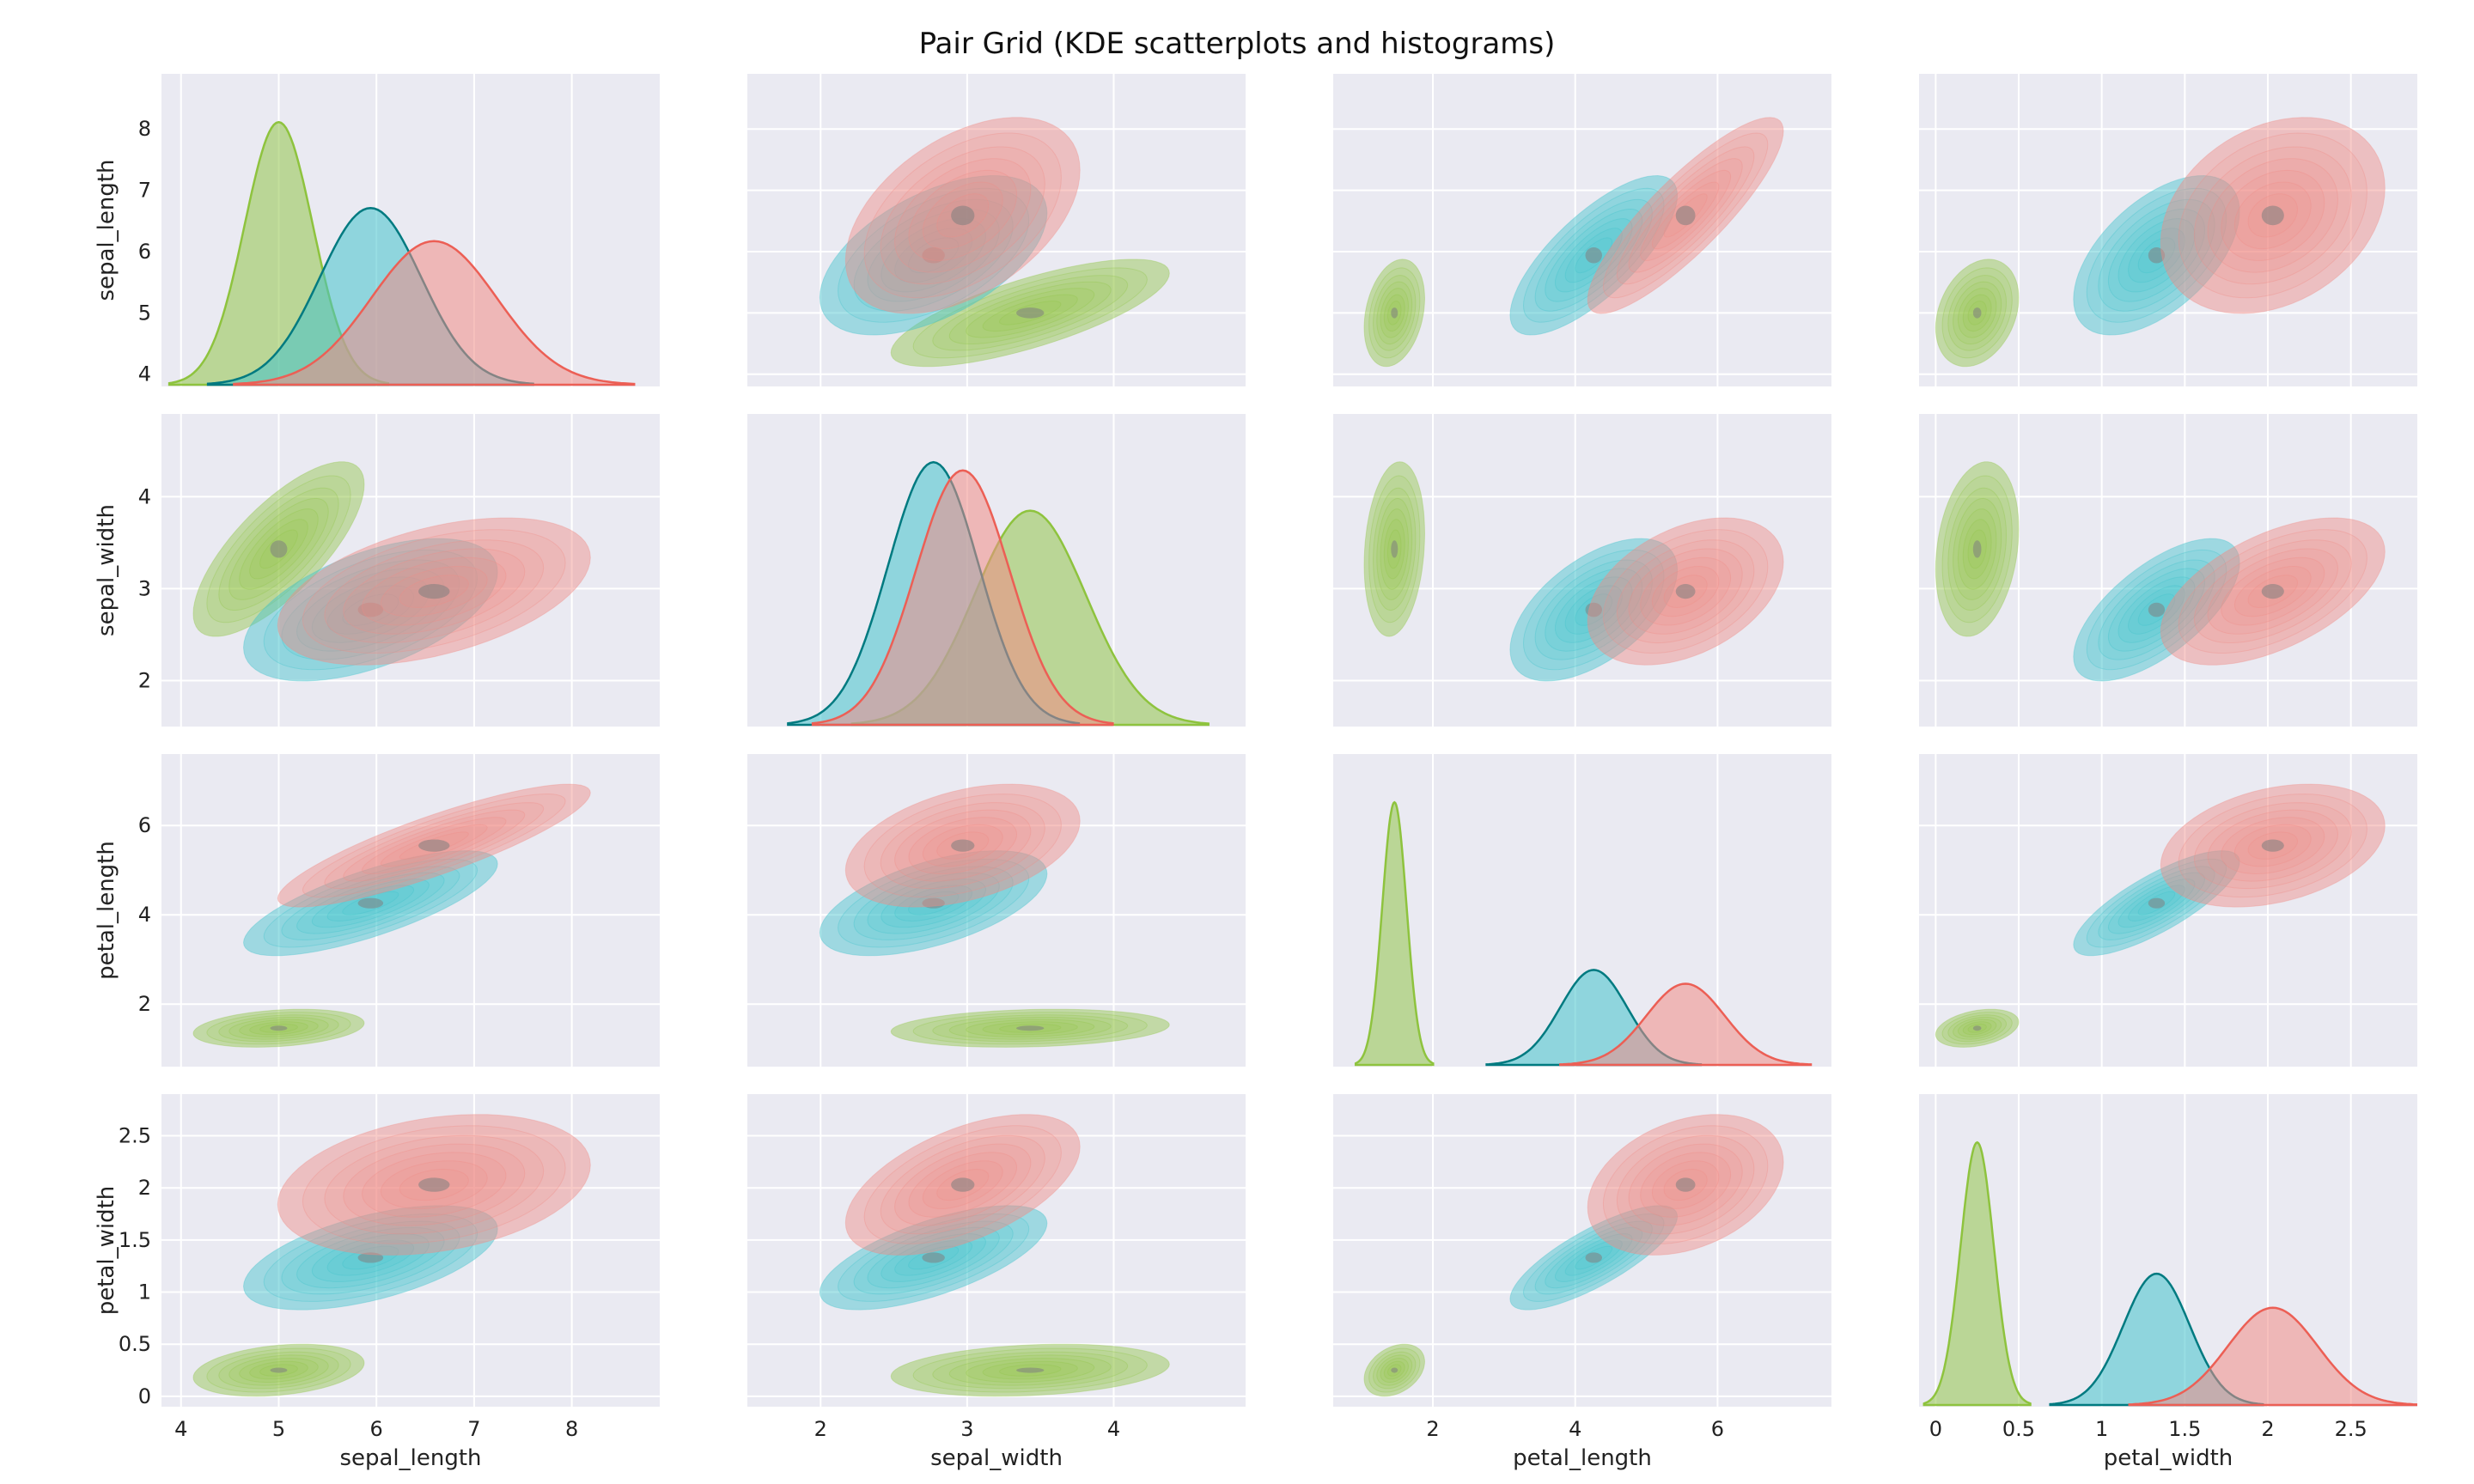  Describe the element at coordinates (106, 910) in the screenshot. I see `y-axis-label: petal_length` at that location.